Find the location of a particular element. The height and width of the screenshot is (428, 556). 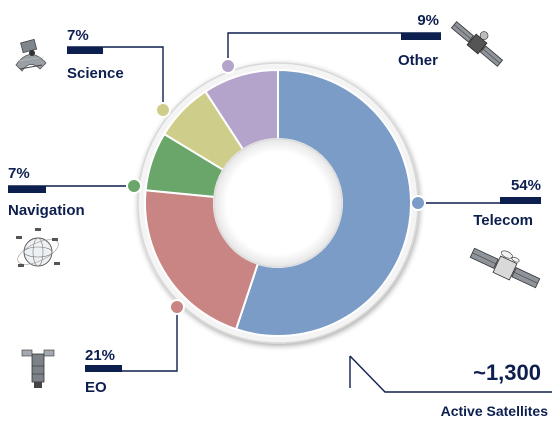

science-satellite-icon is located at coordinates (31, 55).